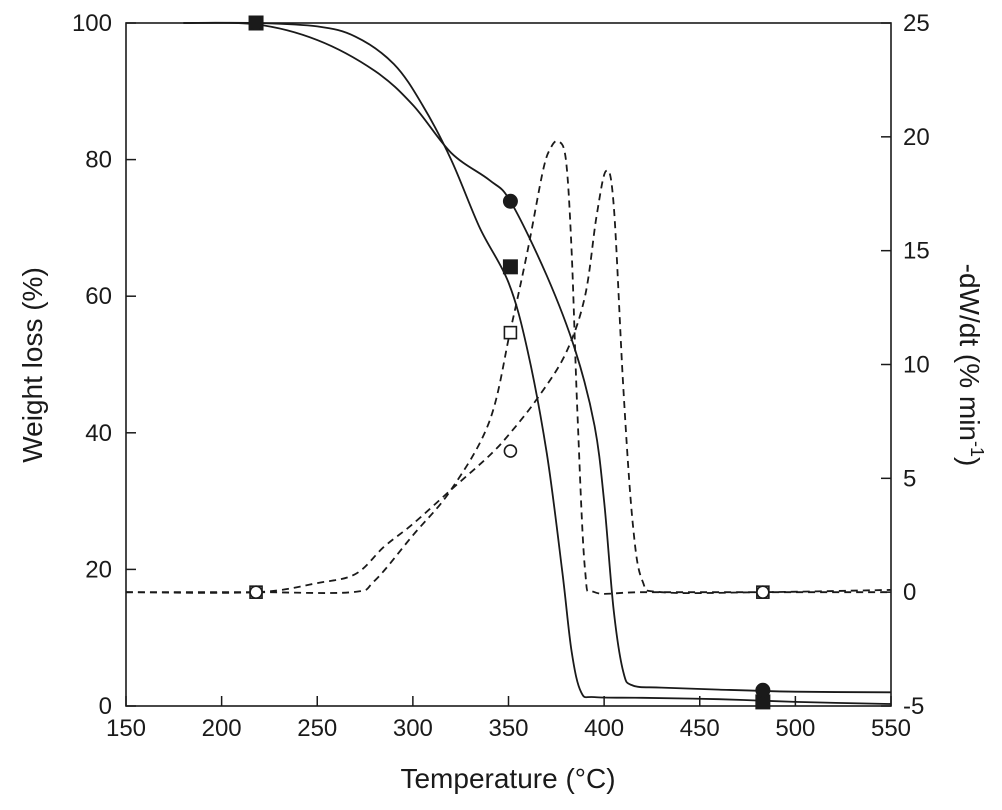 The height and width of the screenshot is (810, 1002). Describe the element at coordinates (222, 728) in the screenshot. I see `x-tick-label: 200` at that location.